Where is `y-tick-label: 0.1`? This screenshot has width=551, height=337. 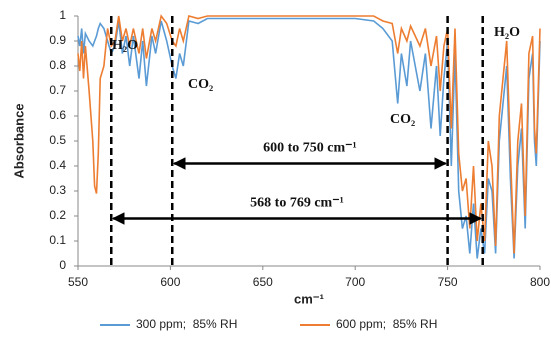
y-tick-label: 0.1 is located at coordinates (57, 240).